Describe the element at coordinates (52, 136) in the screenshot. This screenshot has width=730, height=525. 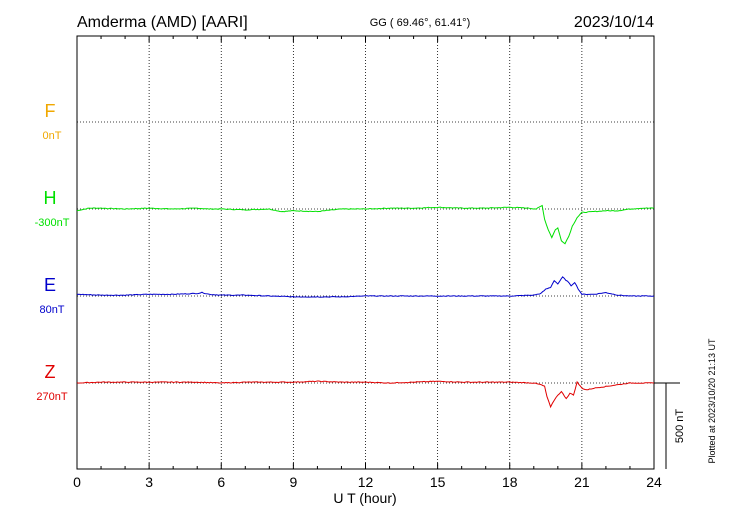
I see `series-baseline-F: 0nT` at that location.